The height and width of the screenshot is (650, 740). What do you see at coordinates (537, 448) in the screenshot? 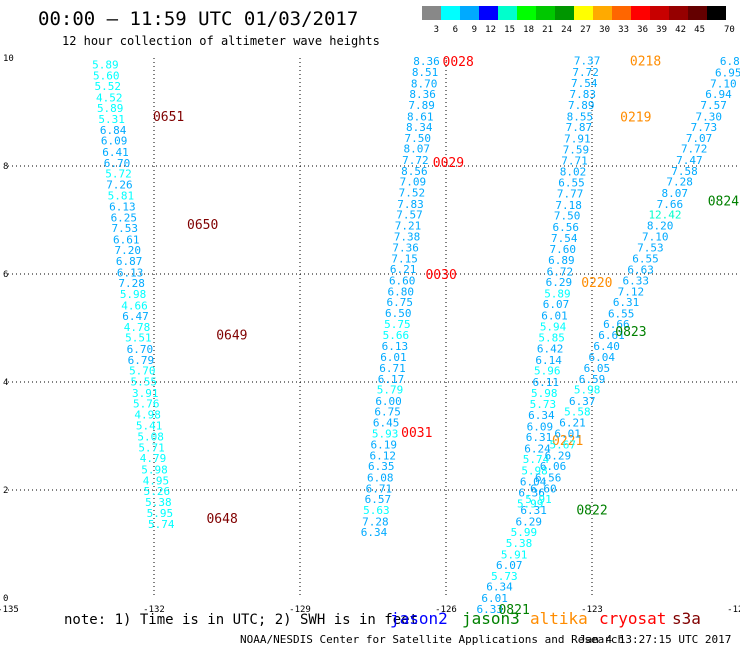
I see `swh-point: 6.24` at bounding box center [537, 448].